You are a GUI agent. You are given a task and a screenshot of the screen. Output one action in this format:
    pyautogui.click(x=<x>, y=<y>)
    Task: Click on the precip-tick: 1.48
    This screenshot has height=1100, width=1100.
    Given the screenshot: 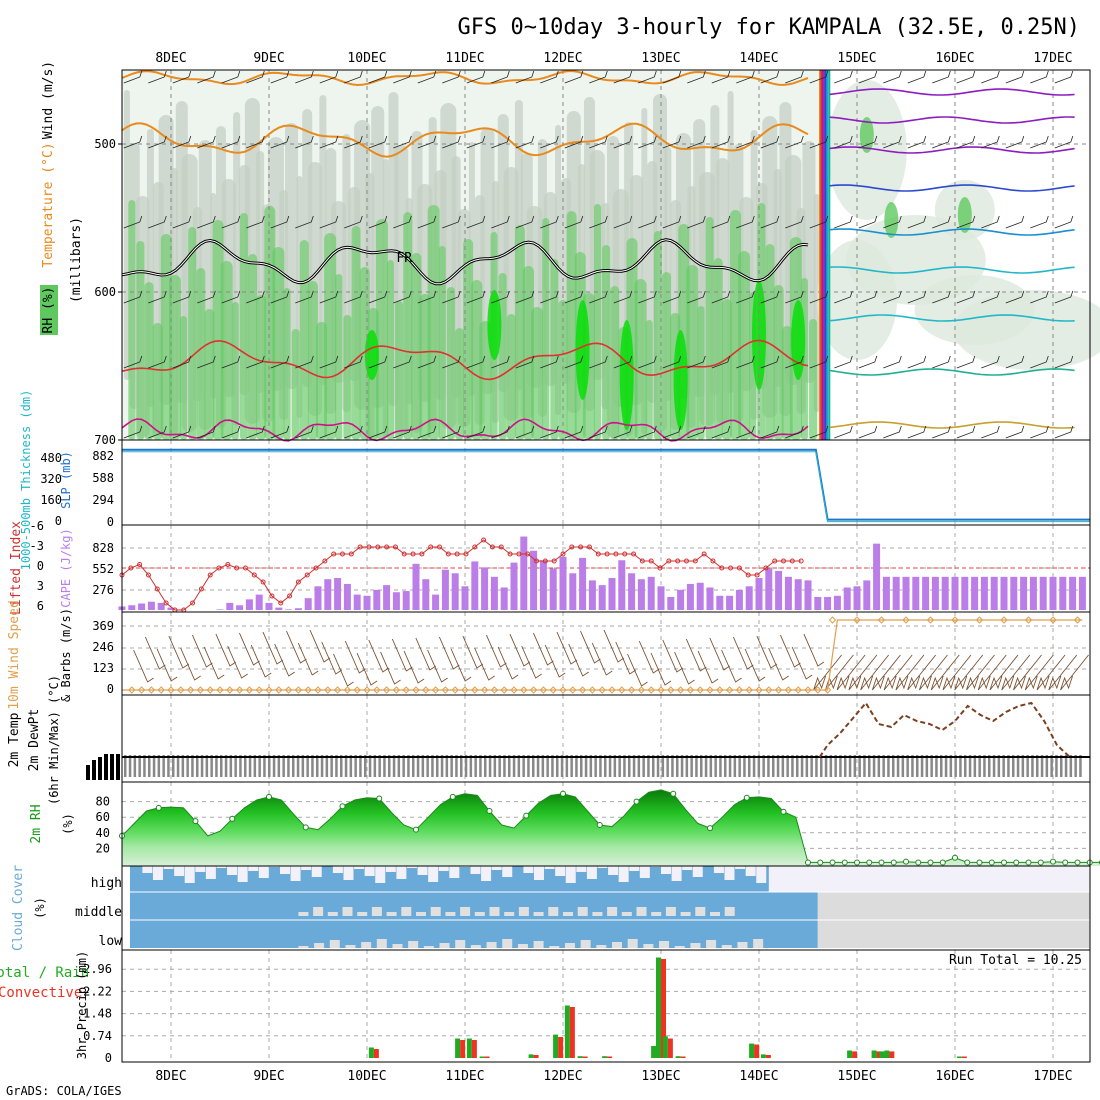 What is the action you would take?
    pyautogui.click(x=97, y=1014)
    